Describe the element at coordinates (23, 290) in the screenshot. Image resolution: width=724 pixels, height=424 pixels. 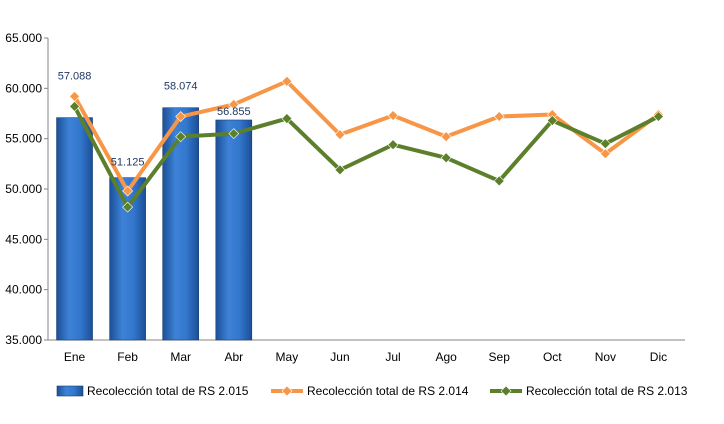
I see `y-tick-label: 40.000` at that location.